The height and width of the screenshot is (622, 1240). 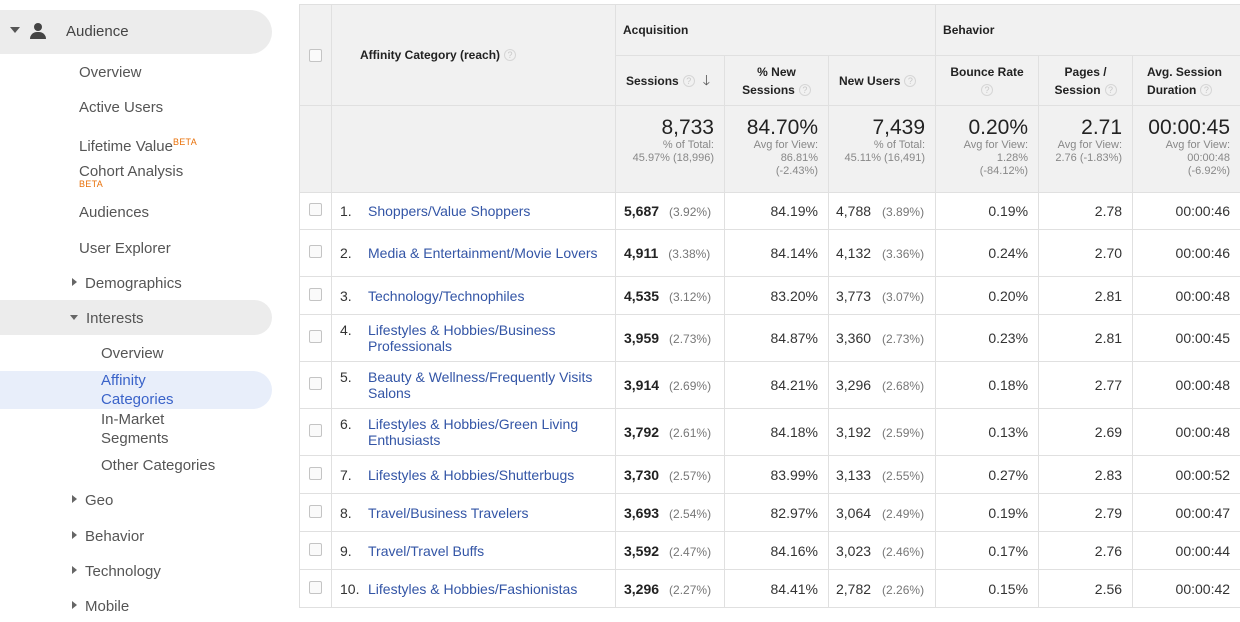 I want to click on nav-affinity-line1: Affinity, so click(x=123, y=380).